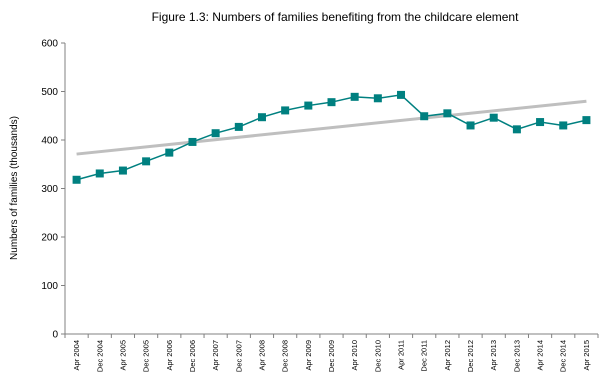 The height and width of the screenshot is (374, 605). I want to click on x-tick-label: Apr 2005, so click(122, 355).